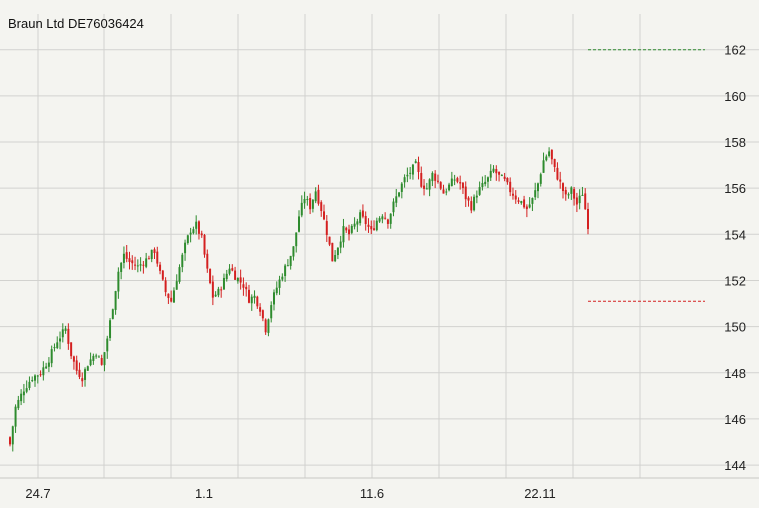  Describe the element at coordinates (204, 493) in the screenshot. I see `x-tick-label: 1.1` at that location.